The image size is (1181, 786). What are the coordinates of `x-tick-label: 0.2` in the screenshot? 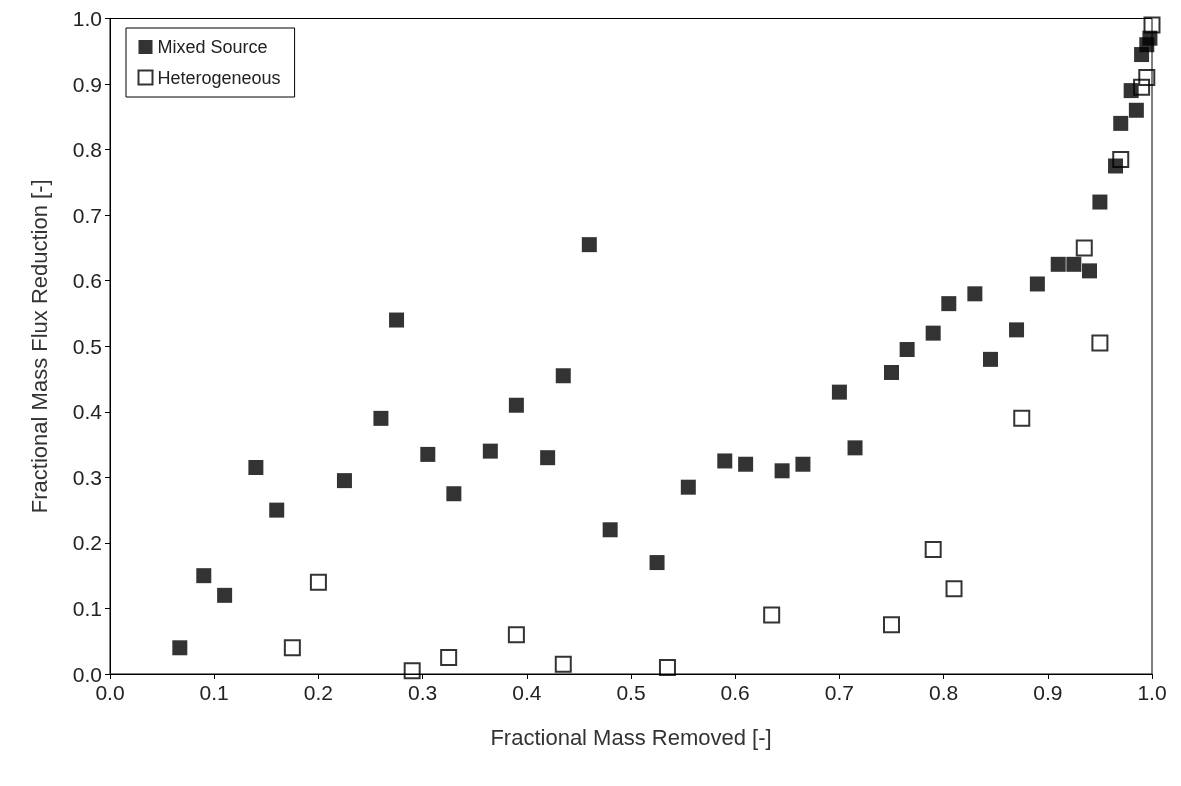 It's located at (318, 692).